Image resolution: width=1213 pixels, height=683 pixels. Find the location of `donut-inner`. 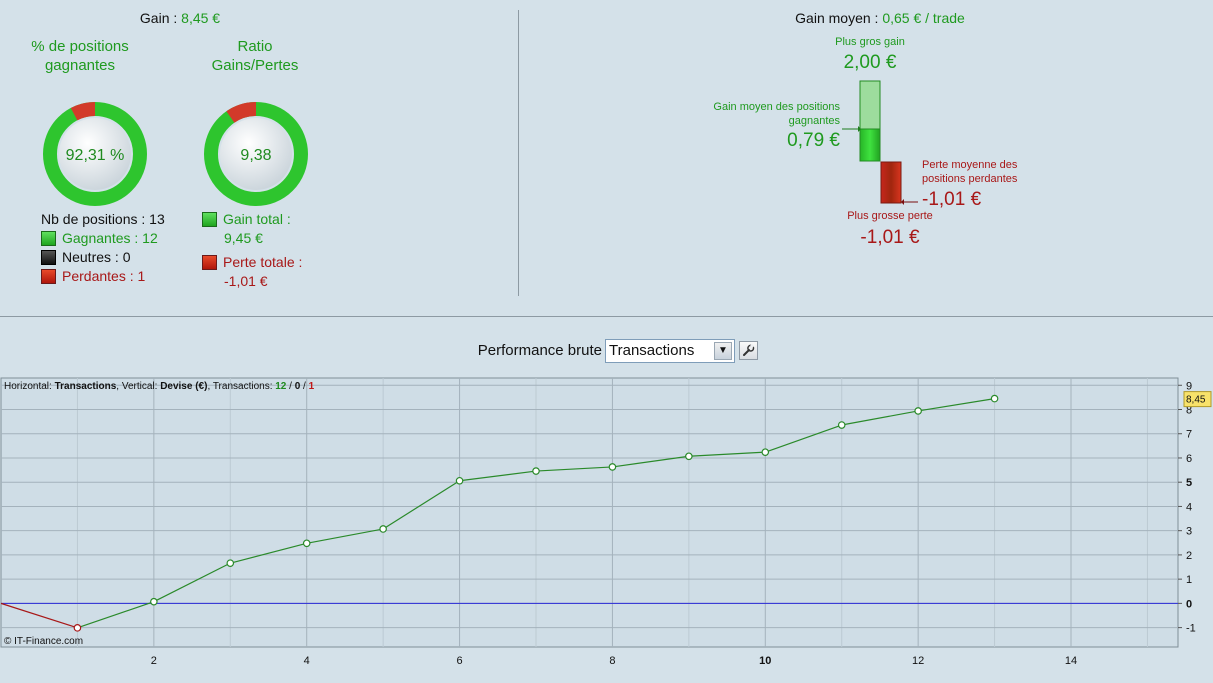

donut-inner is located at coordinates (256, 154).